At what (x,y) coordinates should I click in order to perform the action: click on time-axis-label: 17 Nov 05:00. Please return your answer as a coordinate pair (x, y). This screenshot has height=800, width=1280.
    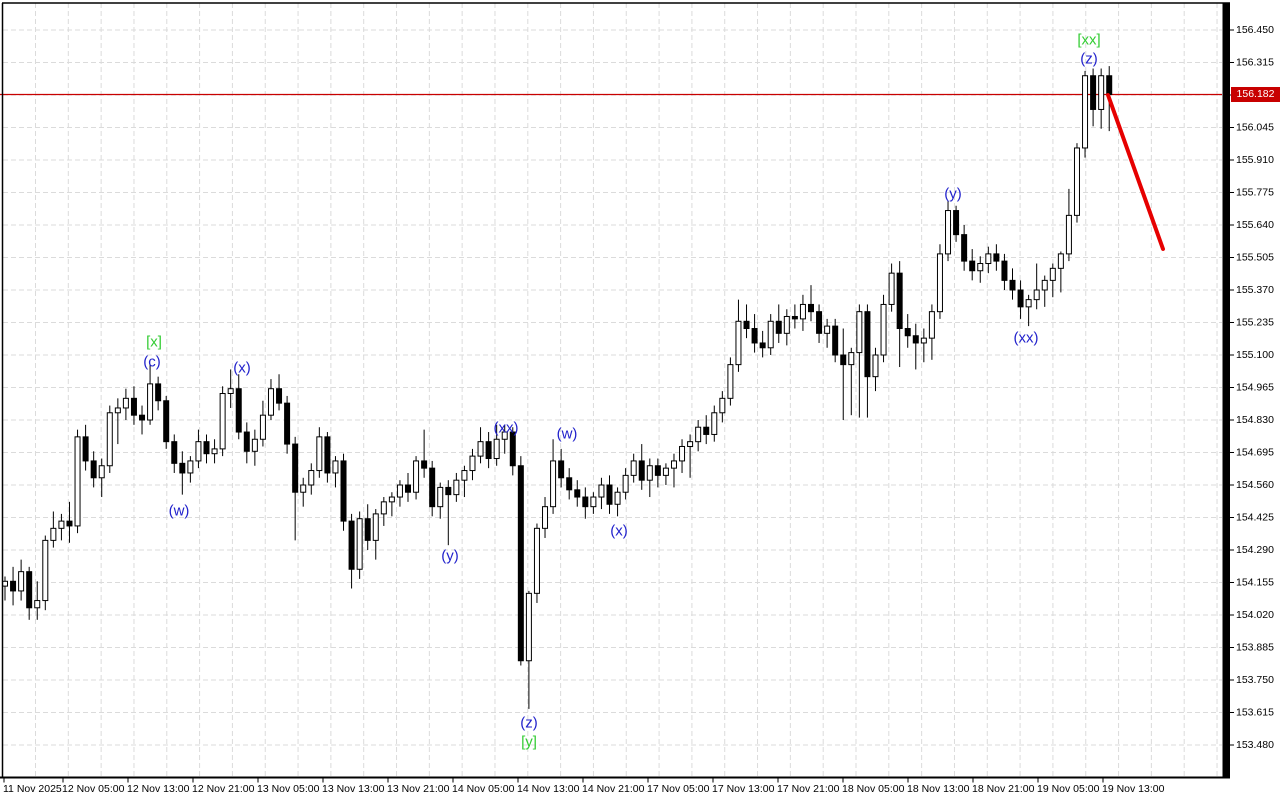
    Looking at the image, I should click on (678, 789).